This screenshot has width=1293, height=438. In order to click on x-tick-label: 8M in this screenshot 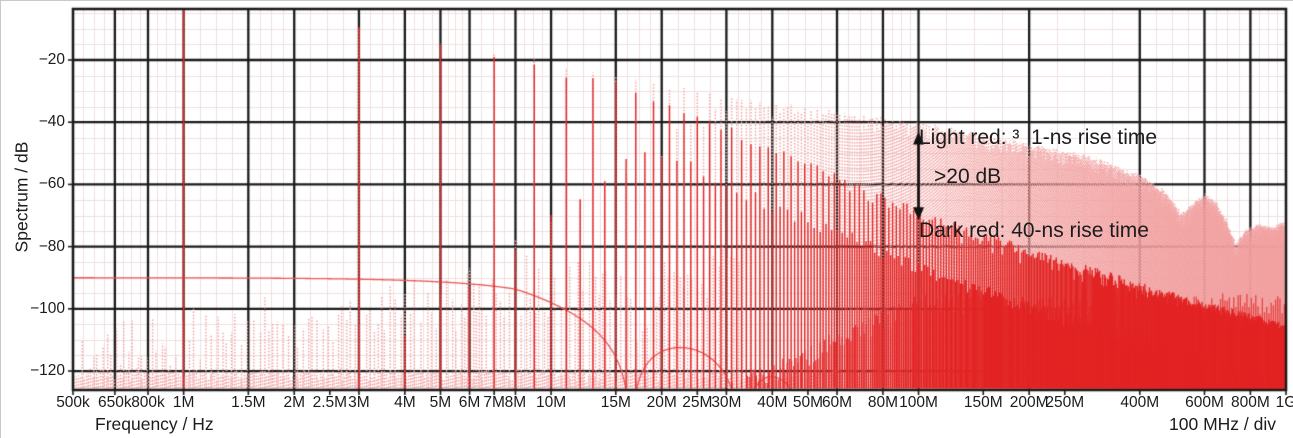, I will do `click(515, 402)`.